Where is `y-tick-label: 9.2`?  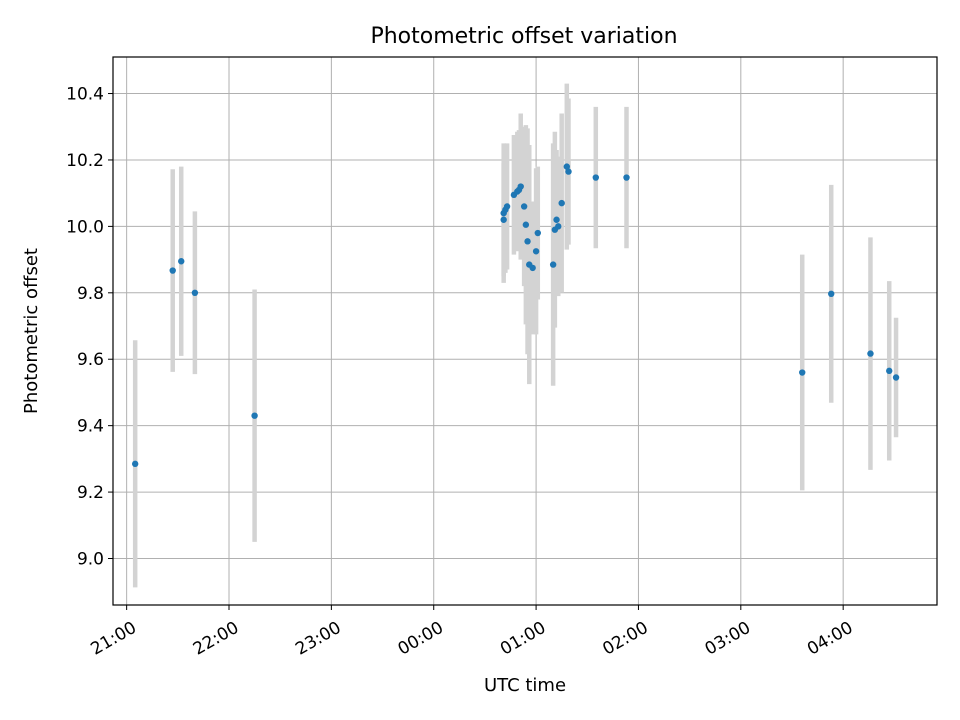 y-tick-label: 9.2 is located at coordinates (90, 493).